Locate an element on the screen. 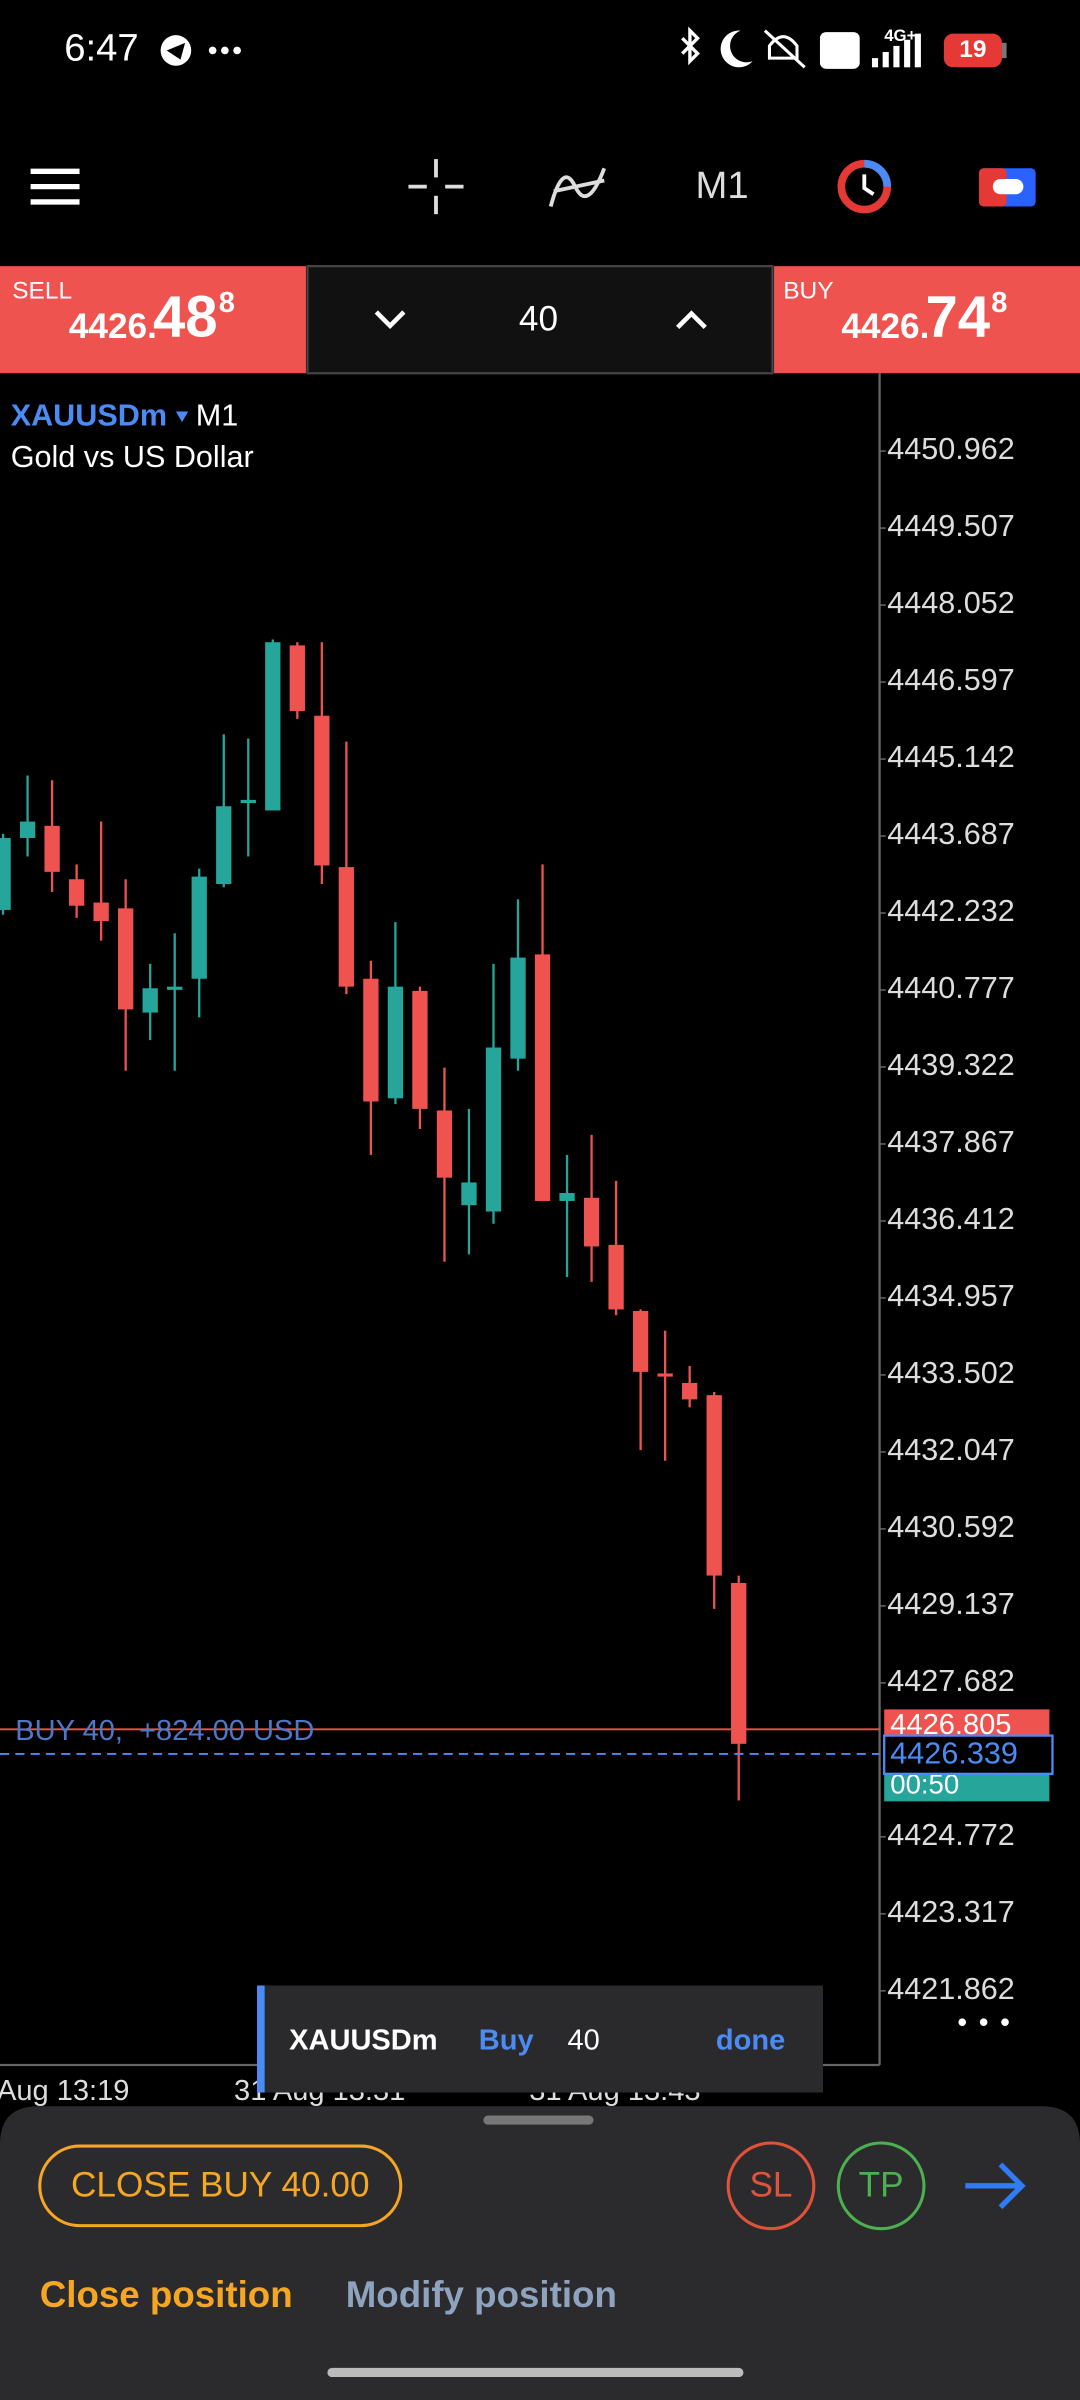  order-toast is located at coordinates (540, 2039).